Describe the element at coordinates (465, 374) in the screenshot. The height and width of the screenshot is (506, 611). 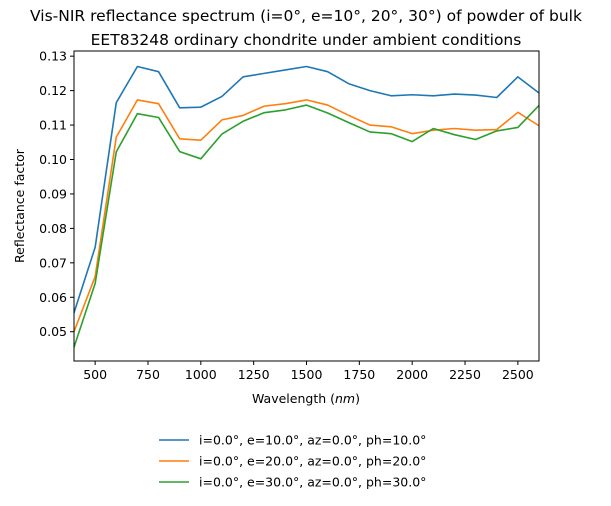
I see `x-tick-label: 2250` at that location.